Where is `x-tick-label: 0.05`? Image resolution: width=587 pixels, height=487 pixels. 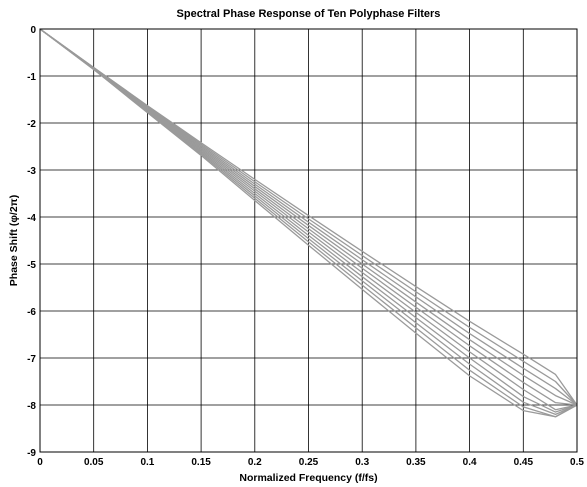 x-tick-label: 0.05 is located at coordinates (94, 462).